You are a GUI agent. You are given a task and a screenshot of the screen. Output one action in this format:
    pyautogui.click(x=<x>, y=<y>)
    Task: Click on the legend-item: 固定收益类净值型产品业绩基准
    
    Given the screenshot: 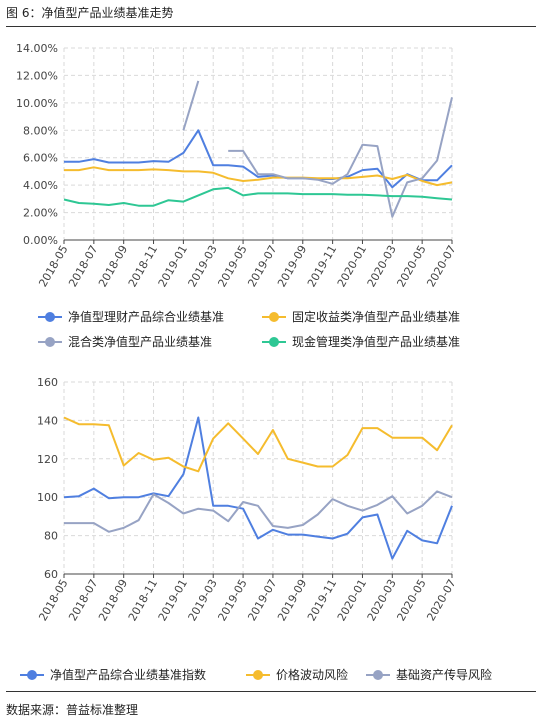 What is the action you would take?
    pyautogui.click(x=361, y=316)
    